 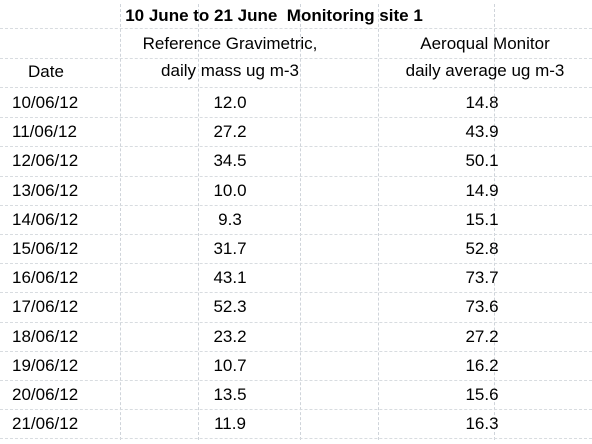 I want to click on column-header-date: Date, so click(x=46, y=71).